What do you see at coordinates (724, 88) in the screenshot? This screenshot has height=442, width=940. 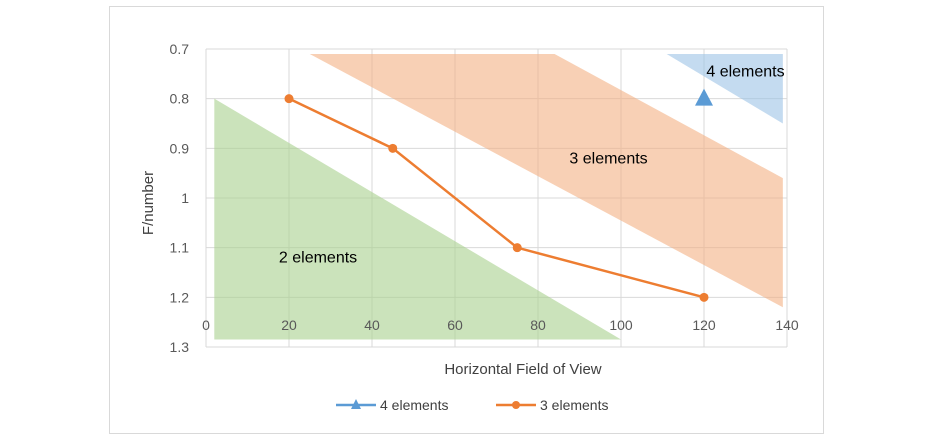 I see `region-area` at bounding box center [724, 88].